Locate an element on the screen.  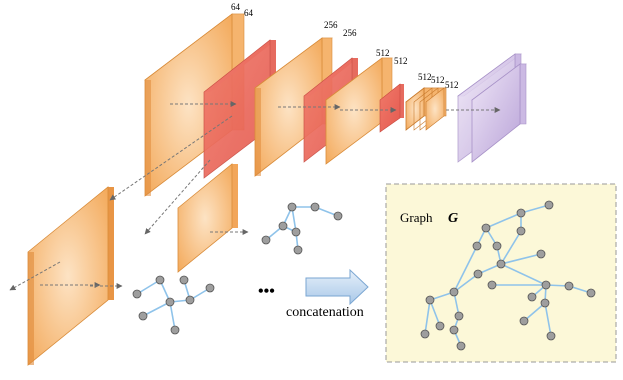
layer-label-2: 64 is located at coordinates (249, 13).